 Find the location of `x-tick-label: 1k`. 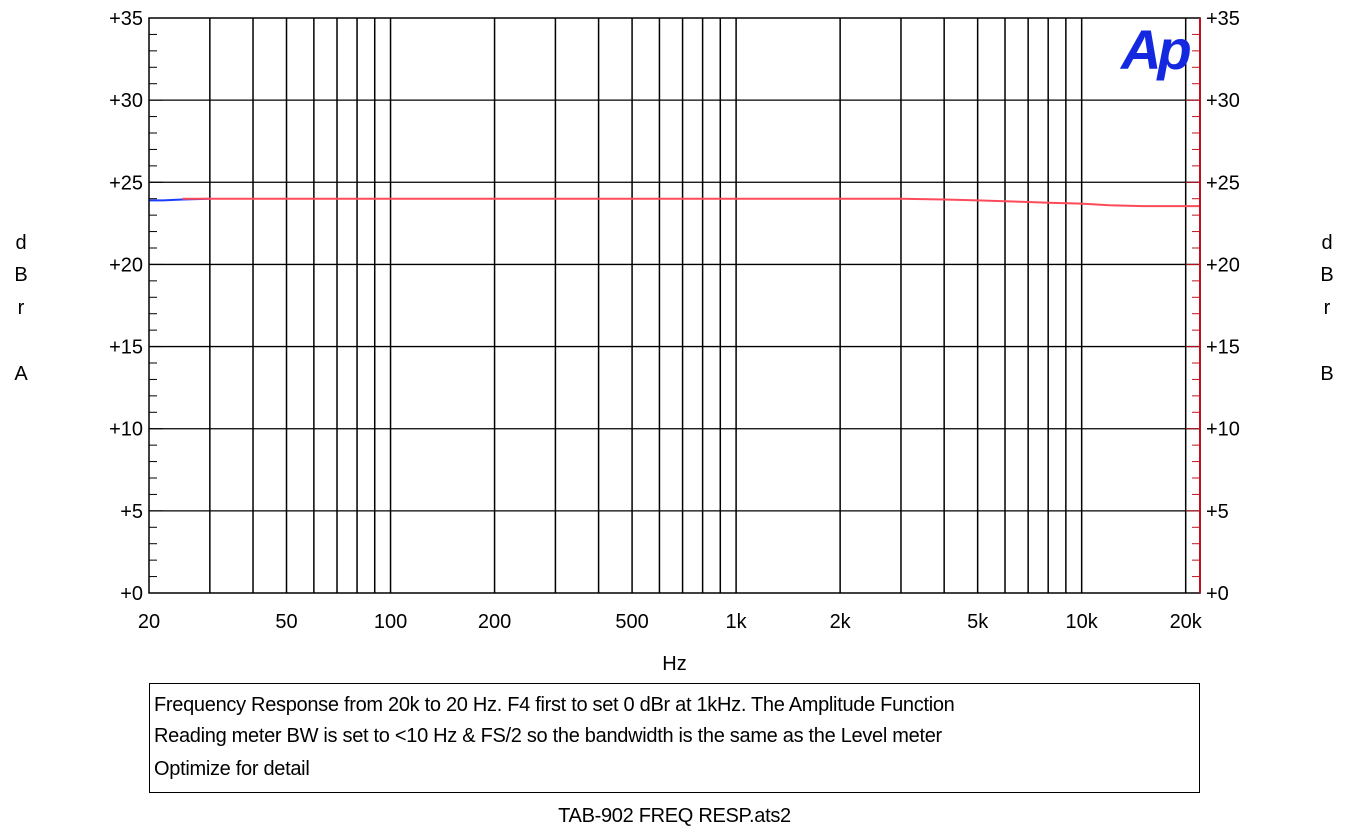

x-tick-label: 1k is located at coordinates (737, 622).